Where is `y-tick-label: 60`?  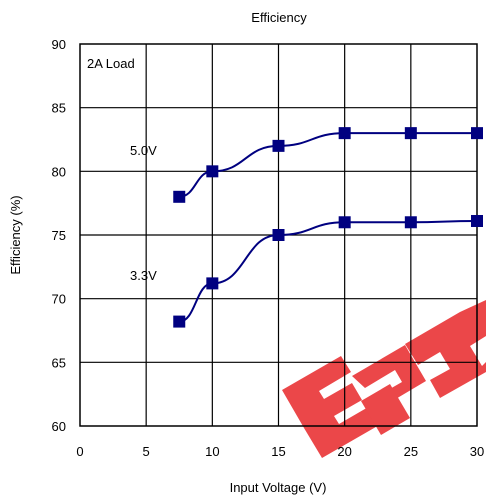 y-tick-label: 60 is located at coordinates (59, 426).